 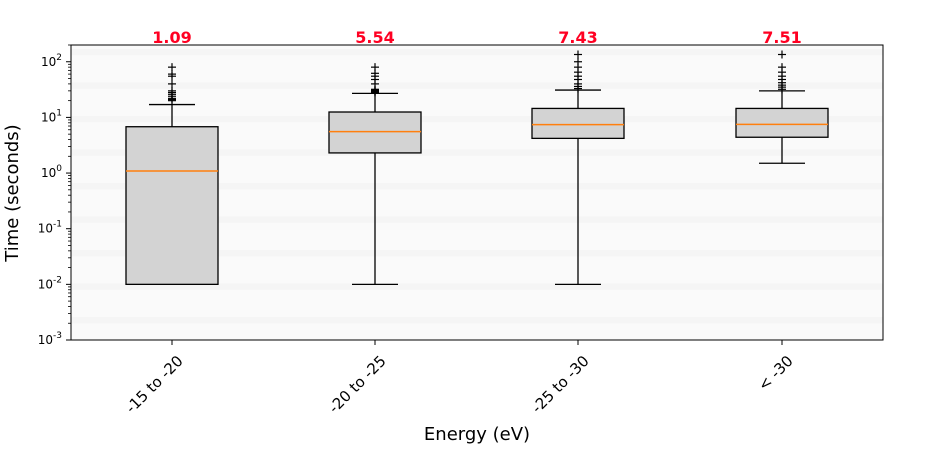 I want to click on median-value-label: 7.51, so click(x=781, y=37).